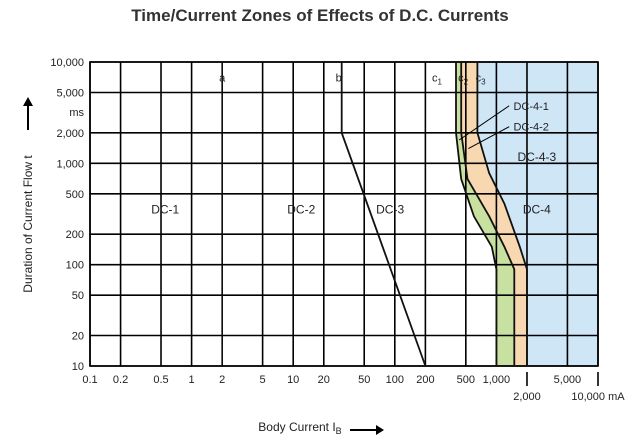  I want to click on x-tick-label: 500, so click(466, 380).